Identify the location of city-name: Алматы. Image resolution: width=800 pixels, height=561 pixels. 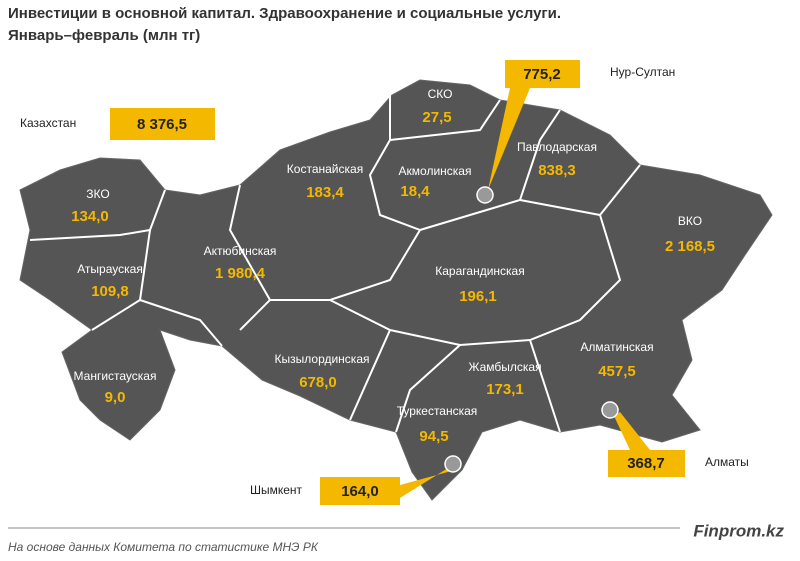
(727, 462).